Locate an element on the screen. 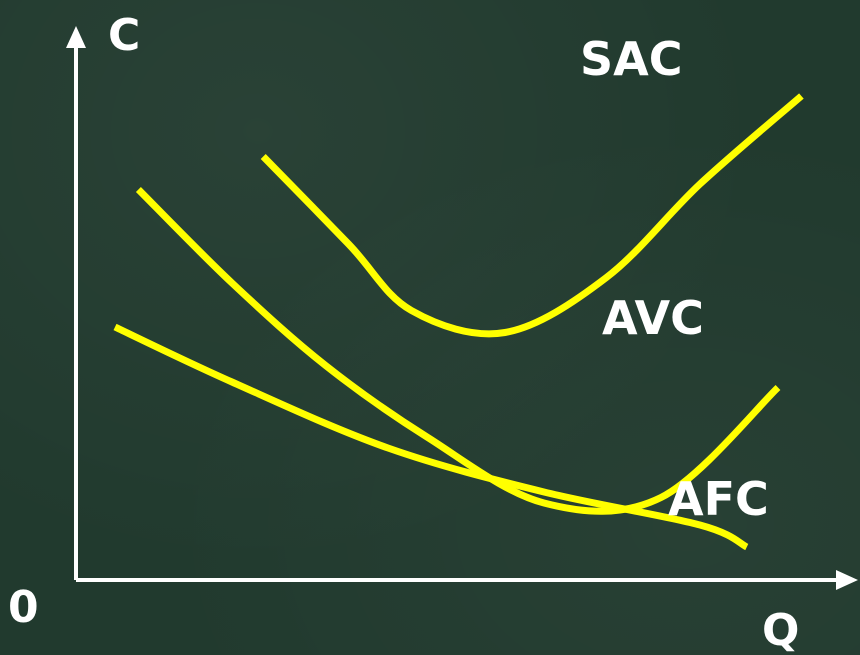  avc-label: AVC is located at coordinates (653, 318).